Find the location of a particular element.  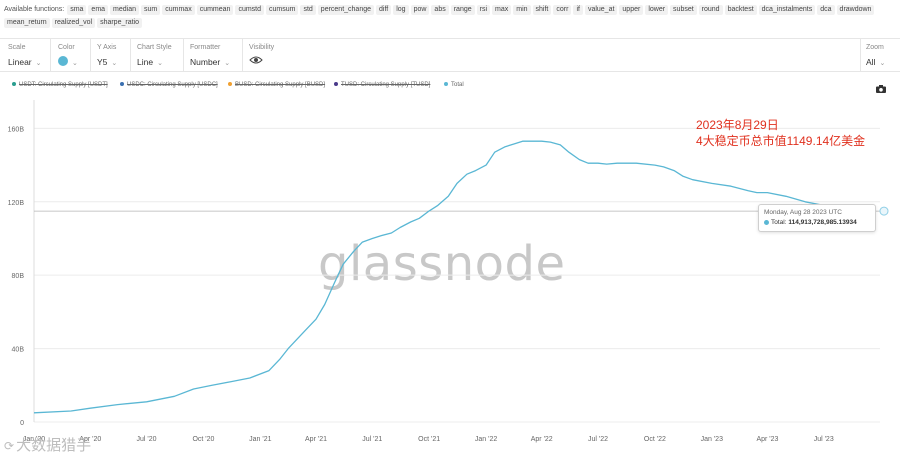

function-chip: percent_change is located at coordinates (346, 10).